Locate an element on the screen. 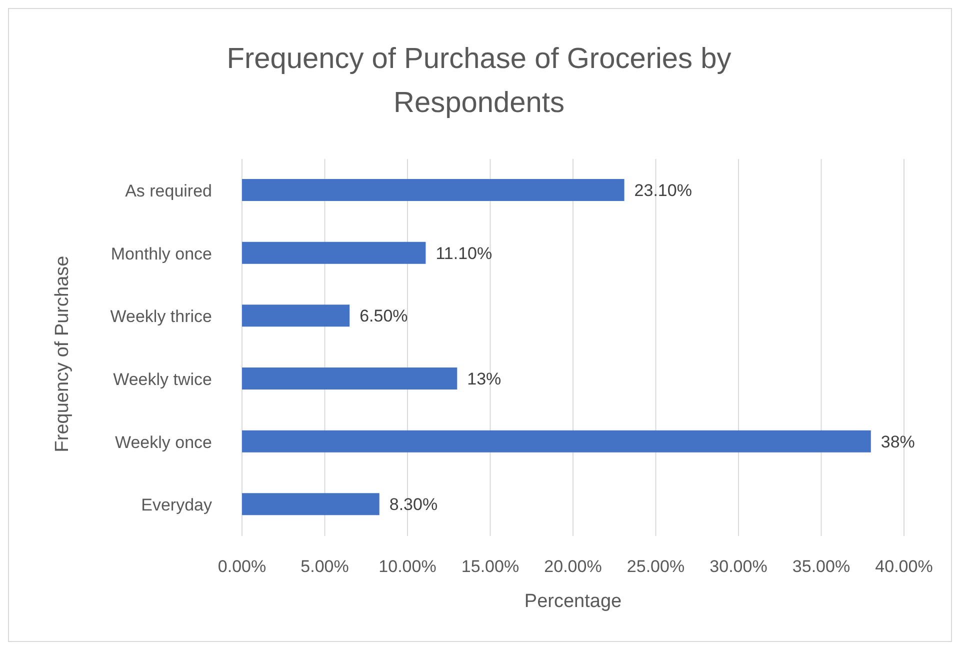 The width and height of the screenshot is (958, 648). y-tick-label: Weekly thrice is located at coordinates (161, 316).